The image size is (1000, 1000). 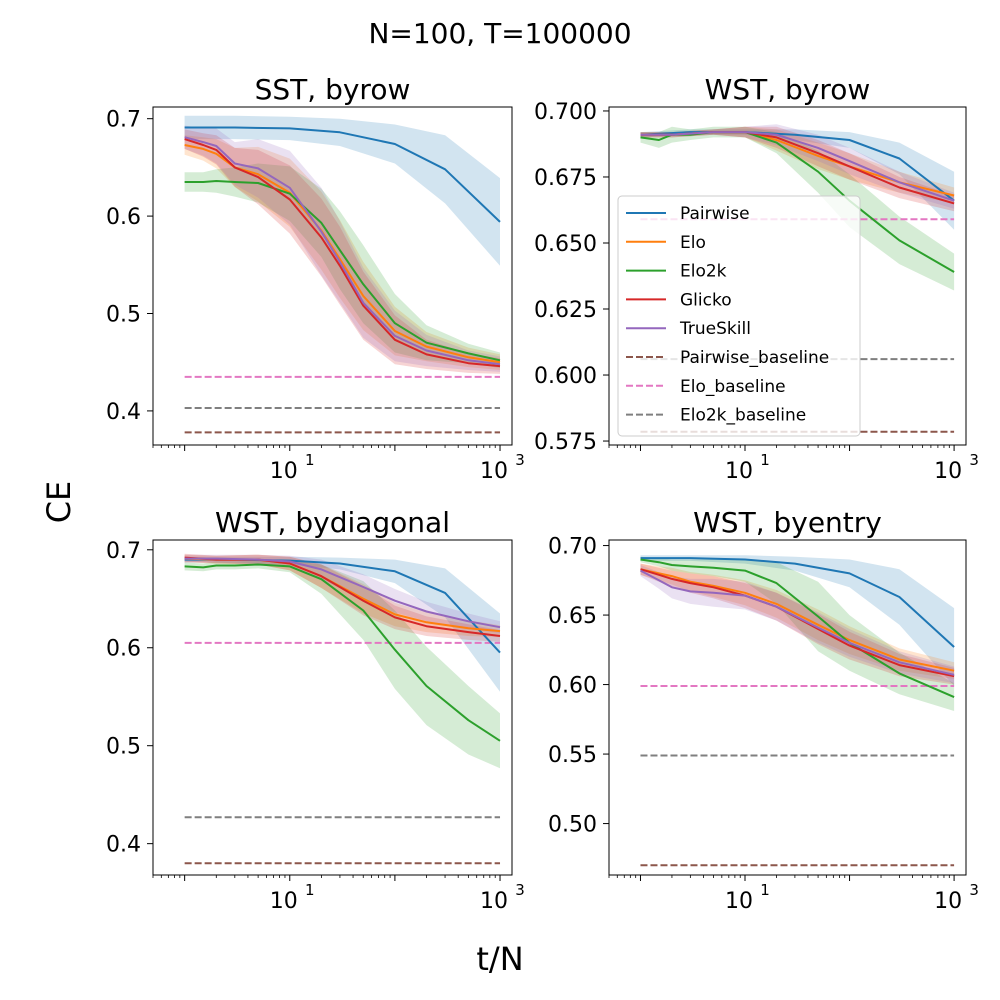 I want to click on y-tick-label: 0.650, so click(x=565, y=244).